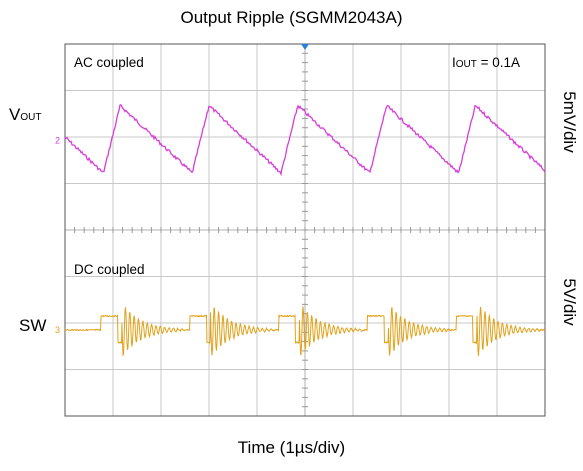 The height and width of the screenshot is (471, 583). I want to click on sw-channel-label: SW, so click(33, 325).